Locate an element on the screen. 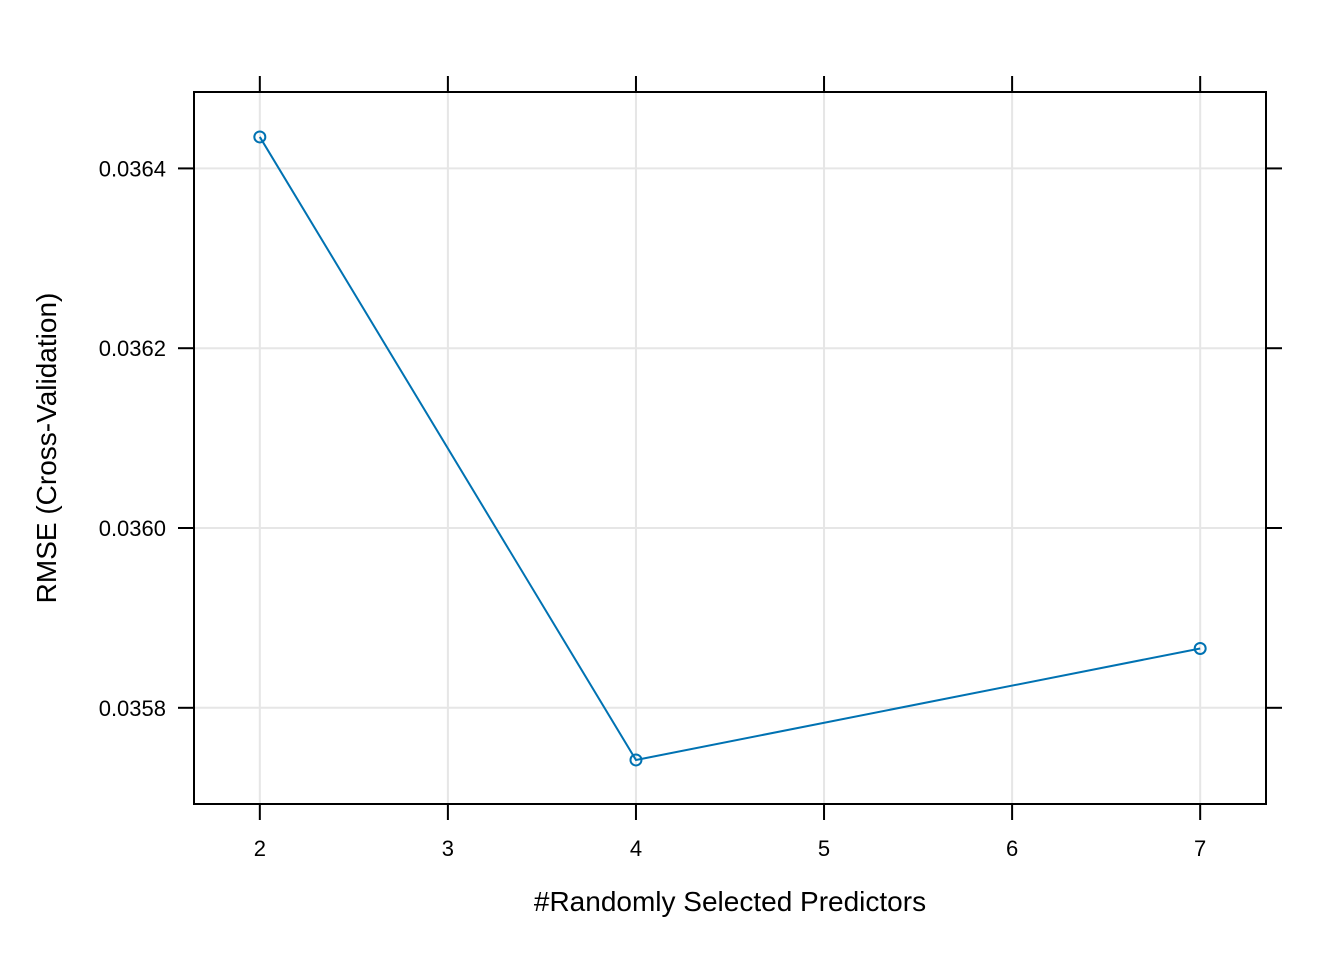 The height and width of the screenshot is (960, 1344). y-tick-label: 0.0360 is located at coordinates (132, 528).